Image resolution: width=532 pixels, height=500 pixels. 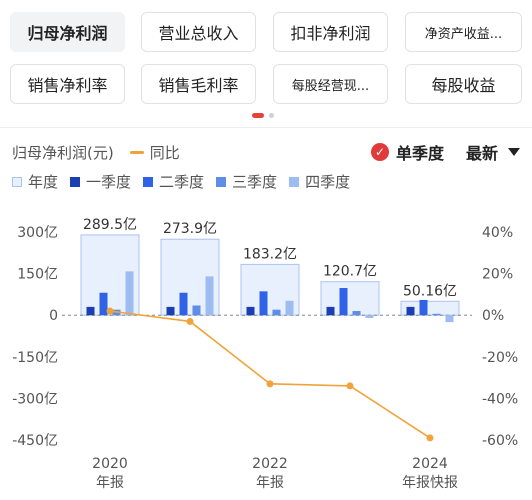 What do you see at coordinates (350, 272) in the screenshot?
I see `annual-value-label: 120.7亿` at bounding box center [350, 272].